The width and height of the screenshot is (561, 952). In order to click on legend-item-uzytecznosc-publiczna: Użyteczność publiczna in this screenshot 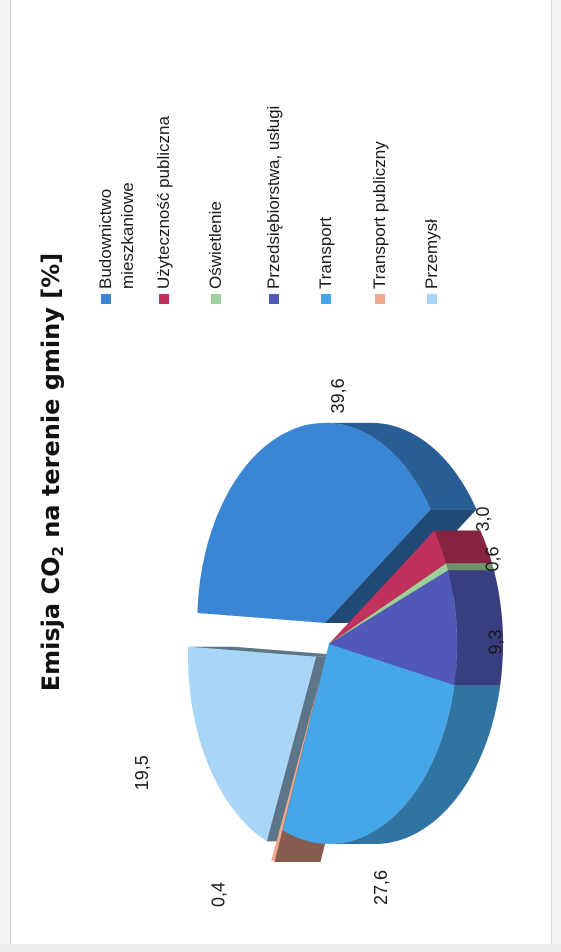, I will do `click(164, 154)`.